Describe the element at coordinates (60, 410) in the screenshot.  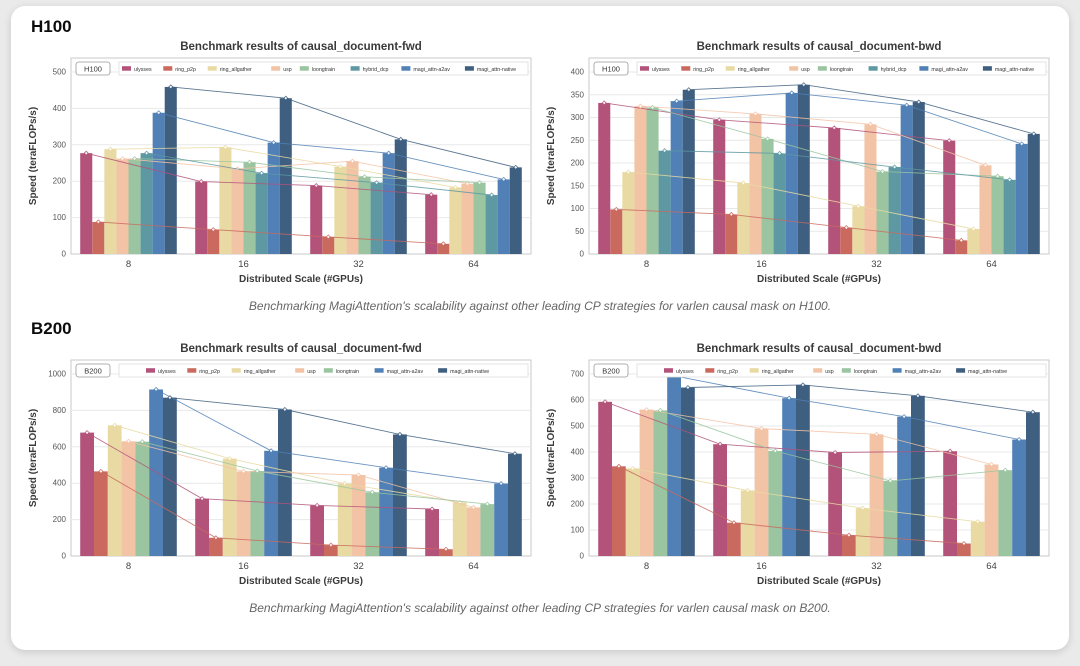
I see `svg-text: 800` at that location.